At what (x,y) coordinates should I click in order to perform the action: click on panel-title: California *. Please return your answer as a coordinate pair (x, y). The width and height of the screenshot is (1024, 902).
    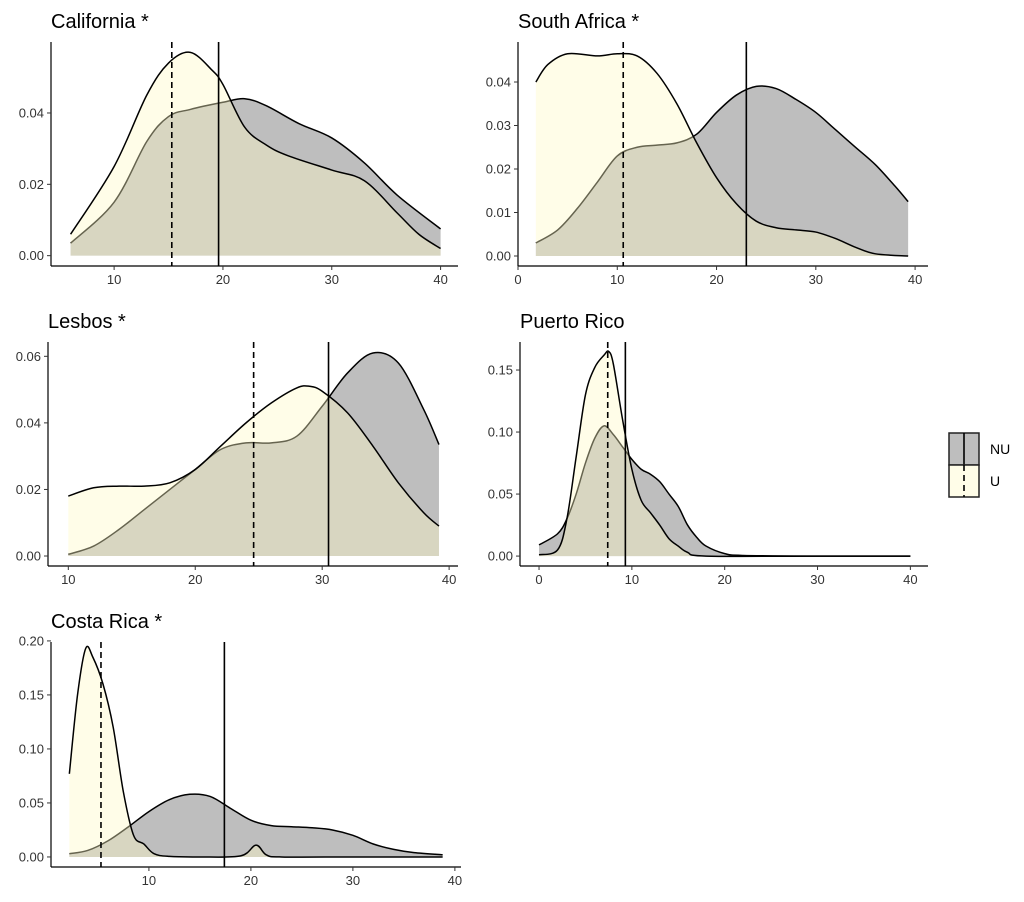
    Looking at the image, I should click on (100, 22).